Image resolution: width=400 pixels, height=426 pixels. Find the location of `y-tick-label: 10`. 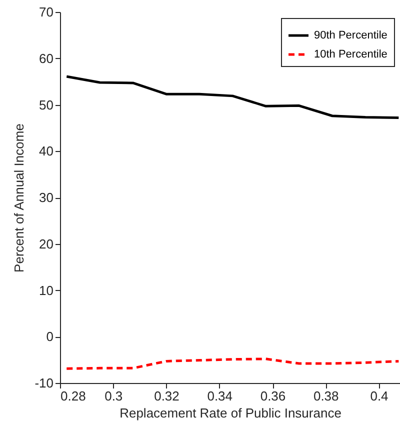

y-tick-label: 10 is located at coordinates (46, 290).